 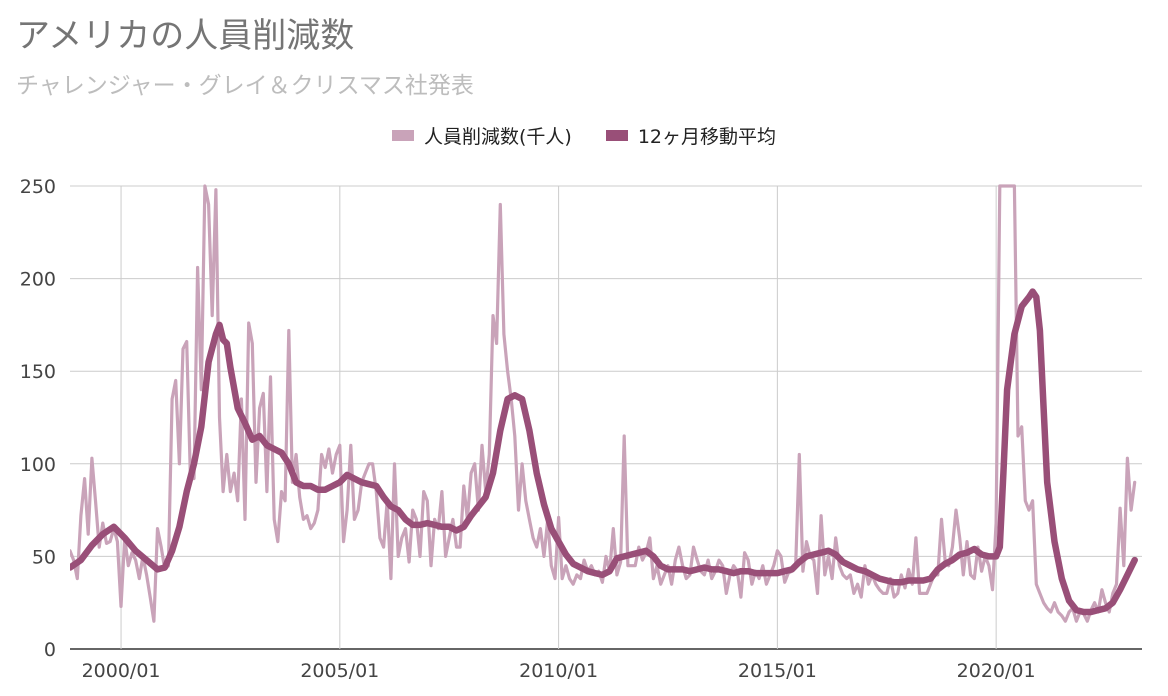 What do you see at coordinates (245, 86) in the screenshot?
I see `chart-subtitle: チャレンジャー・グレイ＆クリスマス社発表` at bounding box center [245, 86].